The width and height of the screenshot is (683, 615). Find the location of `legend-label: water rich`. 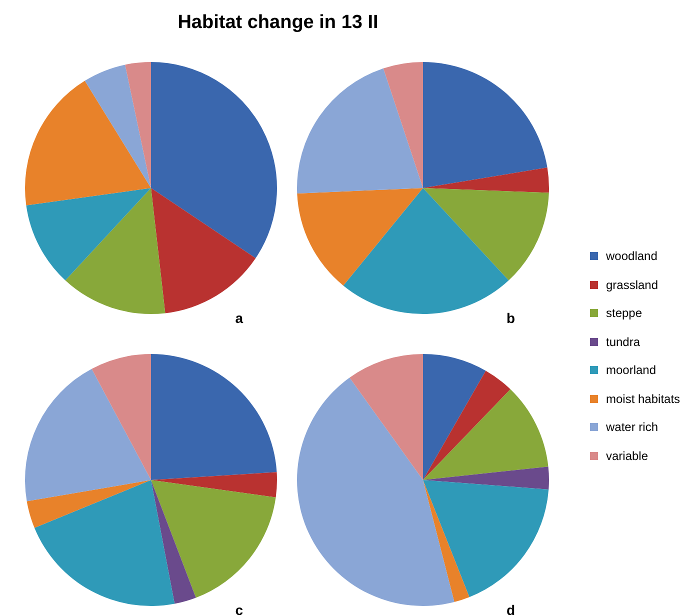

legend-label: water rich is located at coordinates (632, 427).